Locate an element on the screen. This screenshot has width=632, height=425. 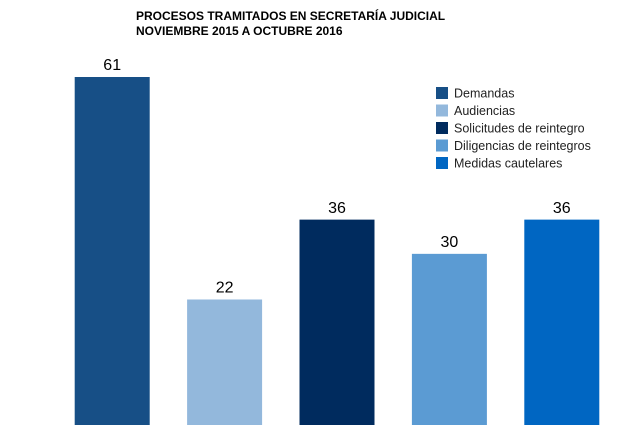
legend-label: Medidas cautelares is located at coordinates (508, 163).